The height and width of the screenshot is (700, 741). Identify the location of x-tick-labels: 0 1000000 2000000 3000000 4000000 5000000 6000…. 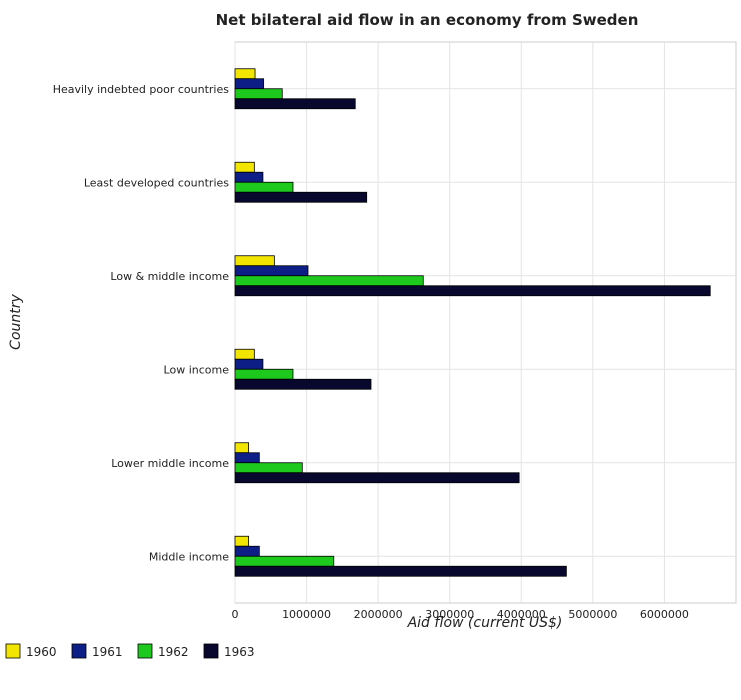
(460, 614).